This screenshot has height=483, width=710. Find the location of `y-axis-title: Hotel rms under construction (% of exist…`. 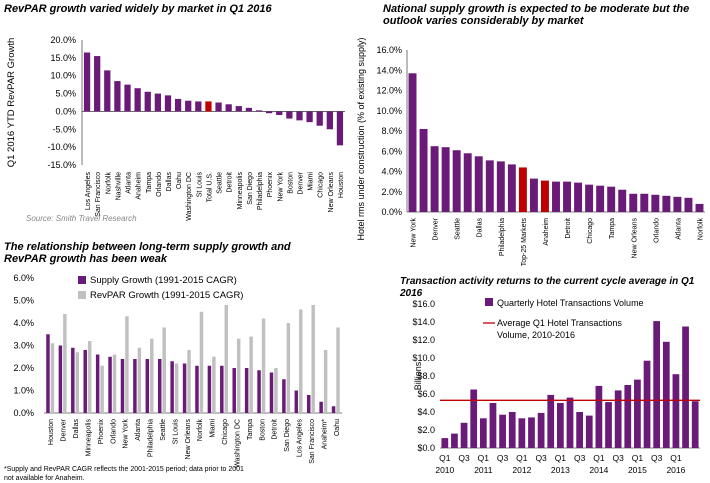

y-axis-title: Hotel rms under construction (% of exist… is located at coordinates (361, 138).